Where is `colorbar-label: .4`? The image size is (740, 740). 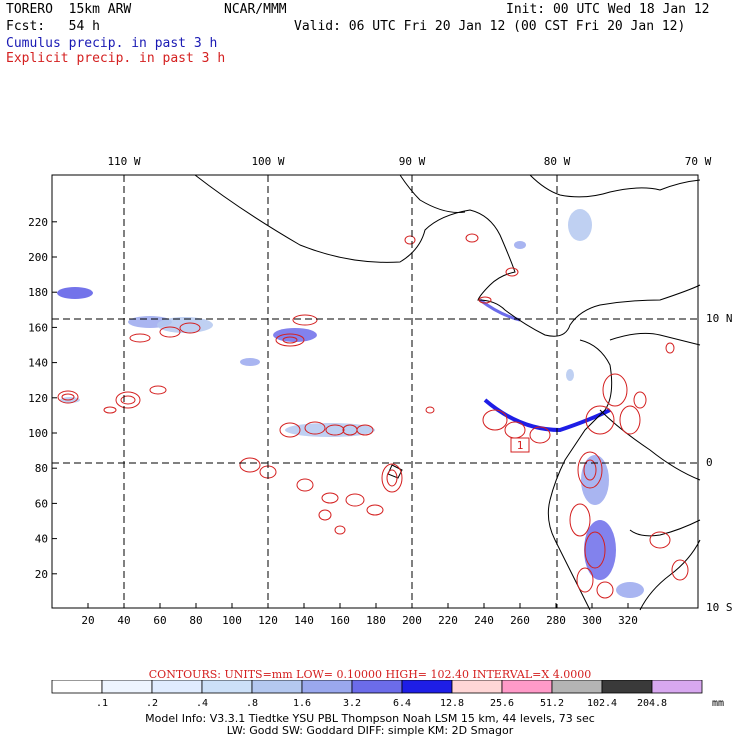 colorbar-label: .4 is located at coordinates (202, 703).